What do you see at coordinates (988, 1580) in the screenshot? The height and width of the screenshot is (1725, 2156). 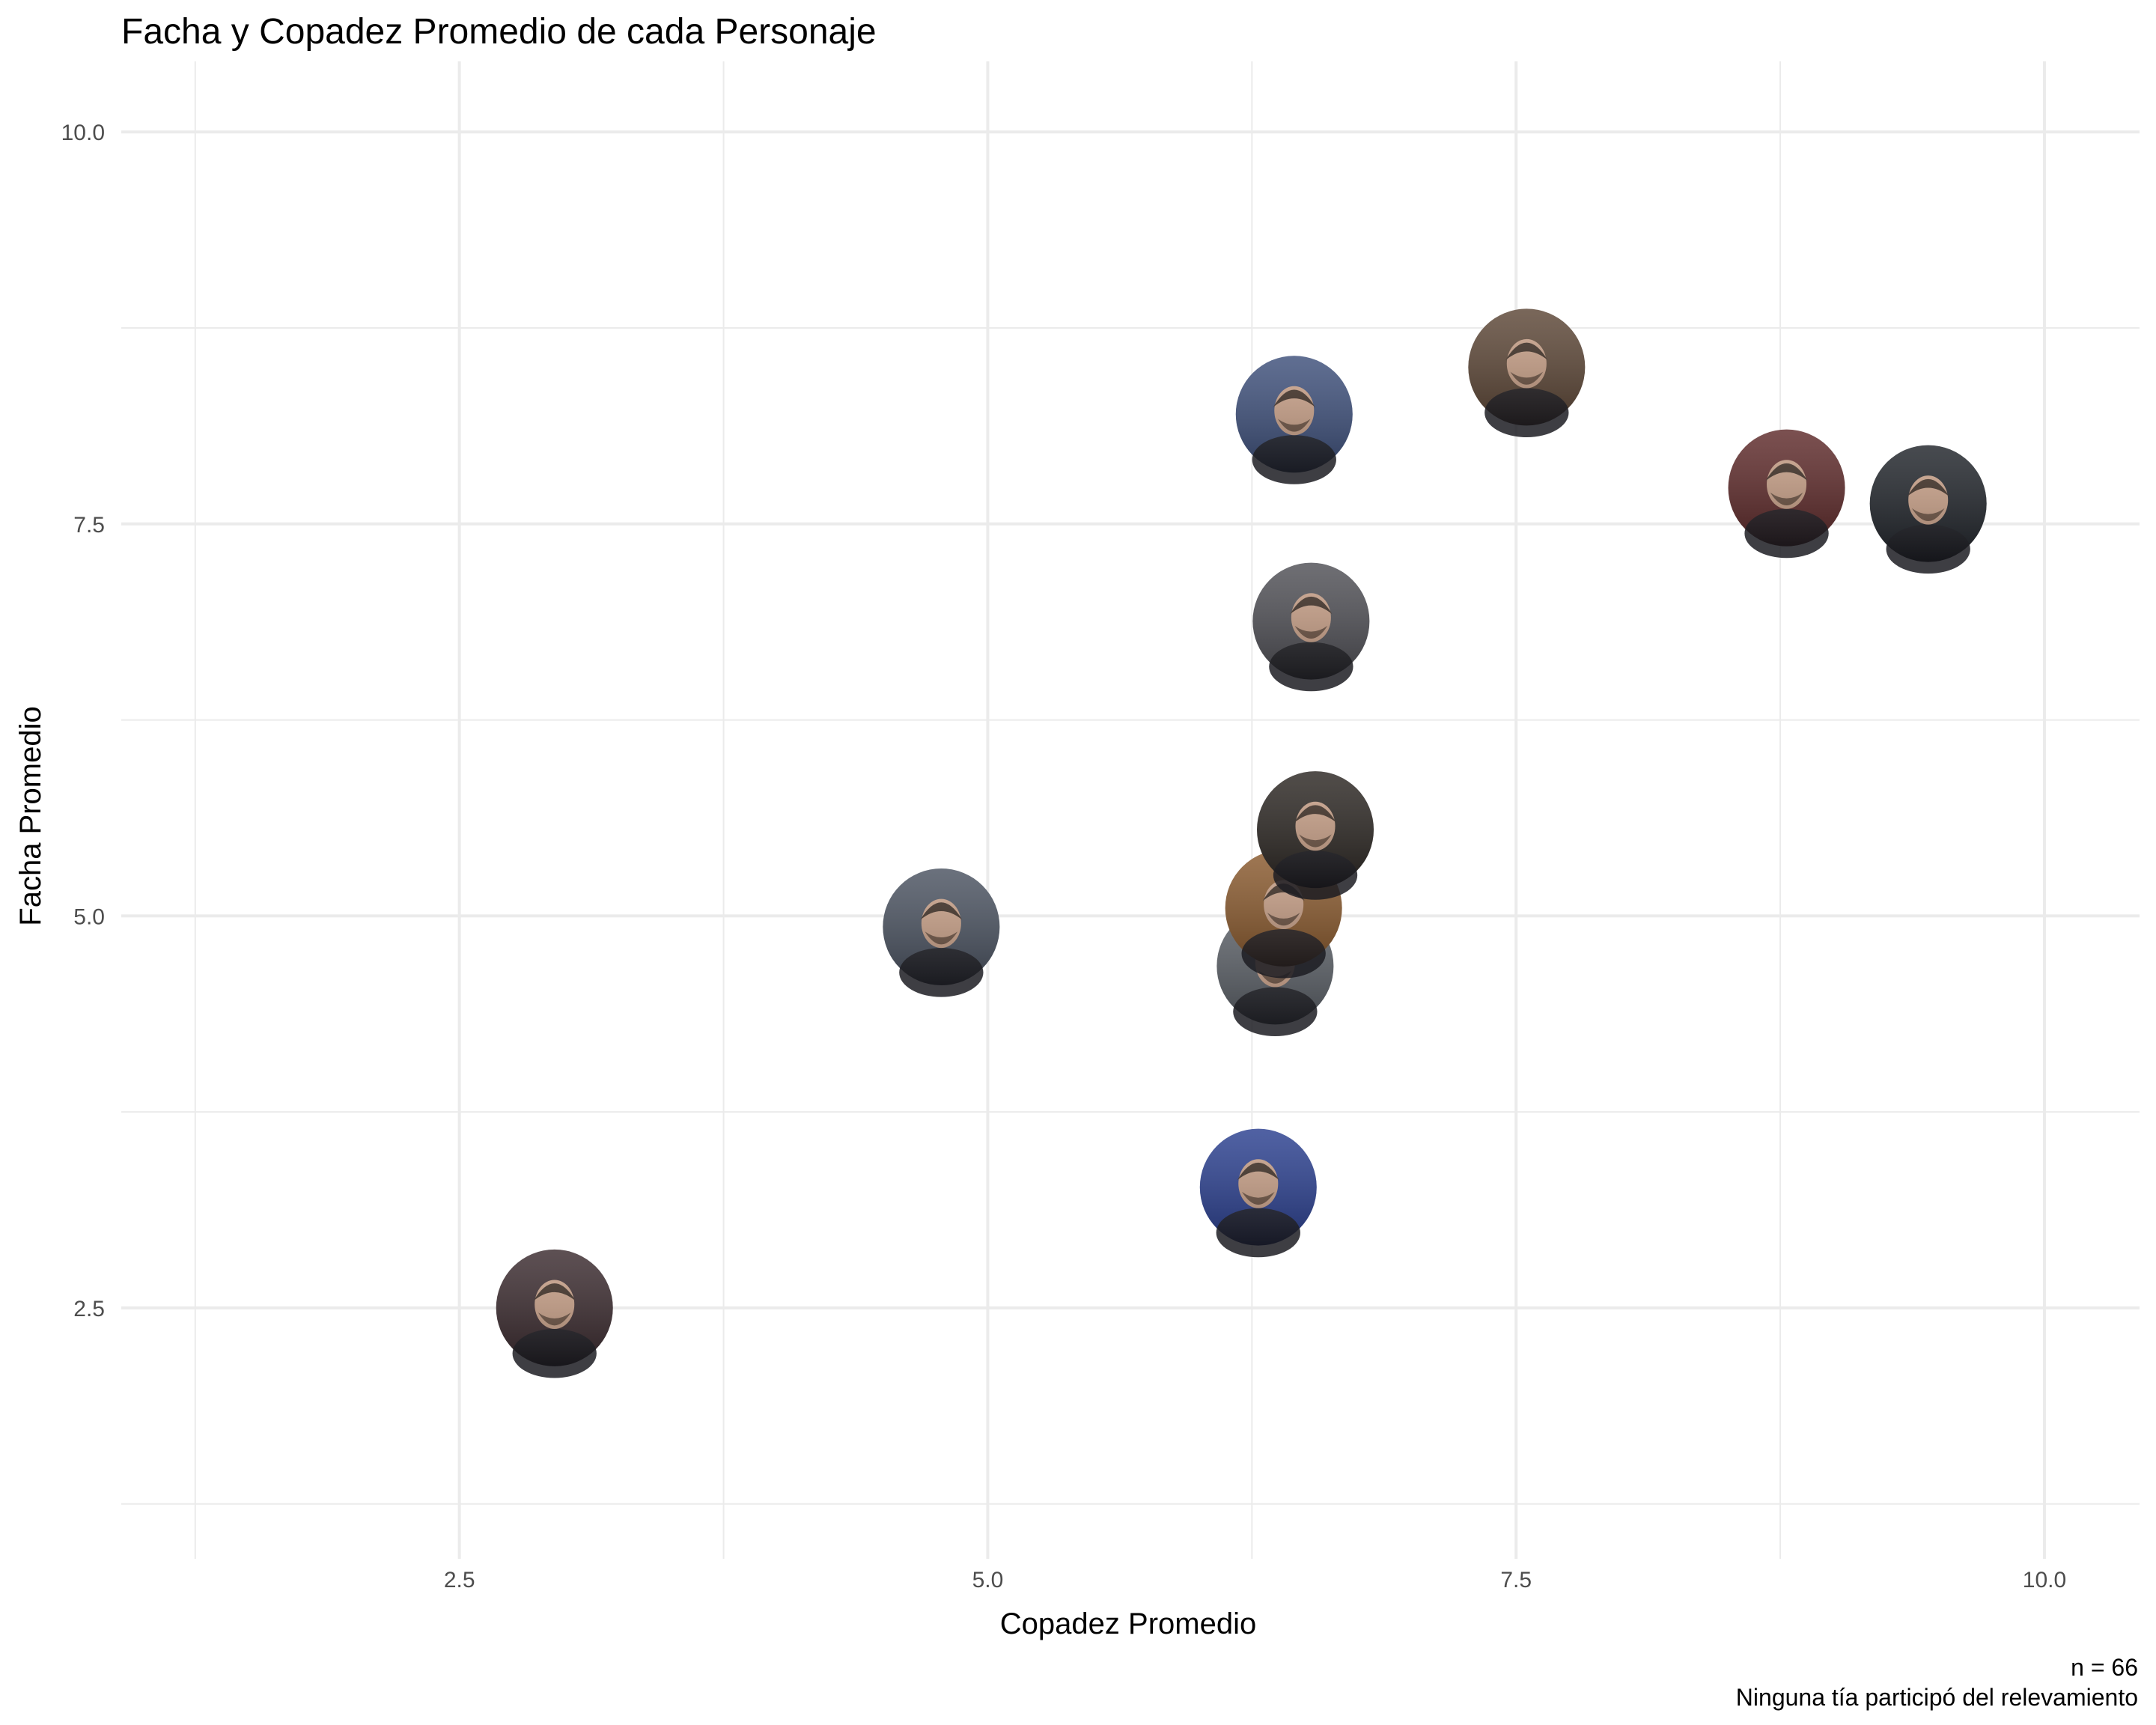 I see `x-tick-label: 5.0` at bounding box center [988, 1580].